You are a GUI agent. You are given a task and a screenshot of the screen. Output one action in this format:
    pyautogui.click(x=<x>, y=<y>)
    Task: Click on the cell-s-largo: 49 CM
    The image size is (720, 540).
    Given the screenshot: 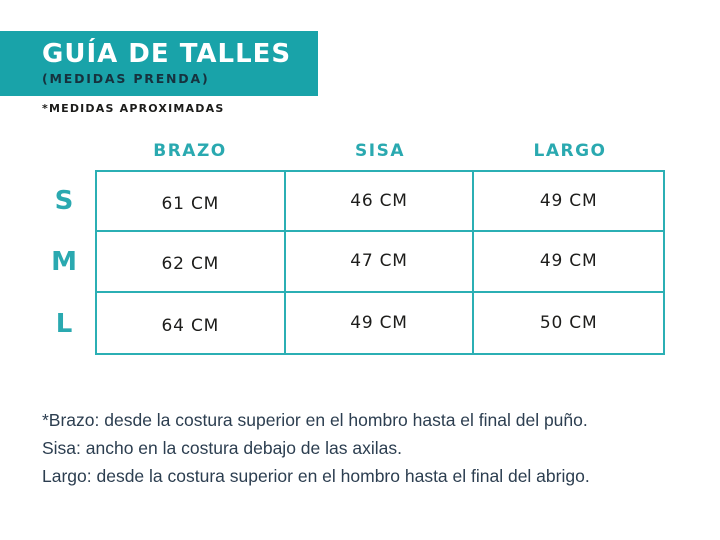 What is the action you would take?
    pyautogui.click(x=568, y=202)
    